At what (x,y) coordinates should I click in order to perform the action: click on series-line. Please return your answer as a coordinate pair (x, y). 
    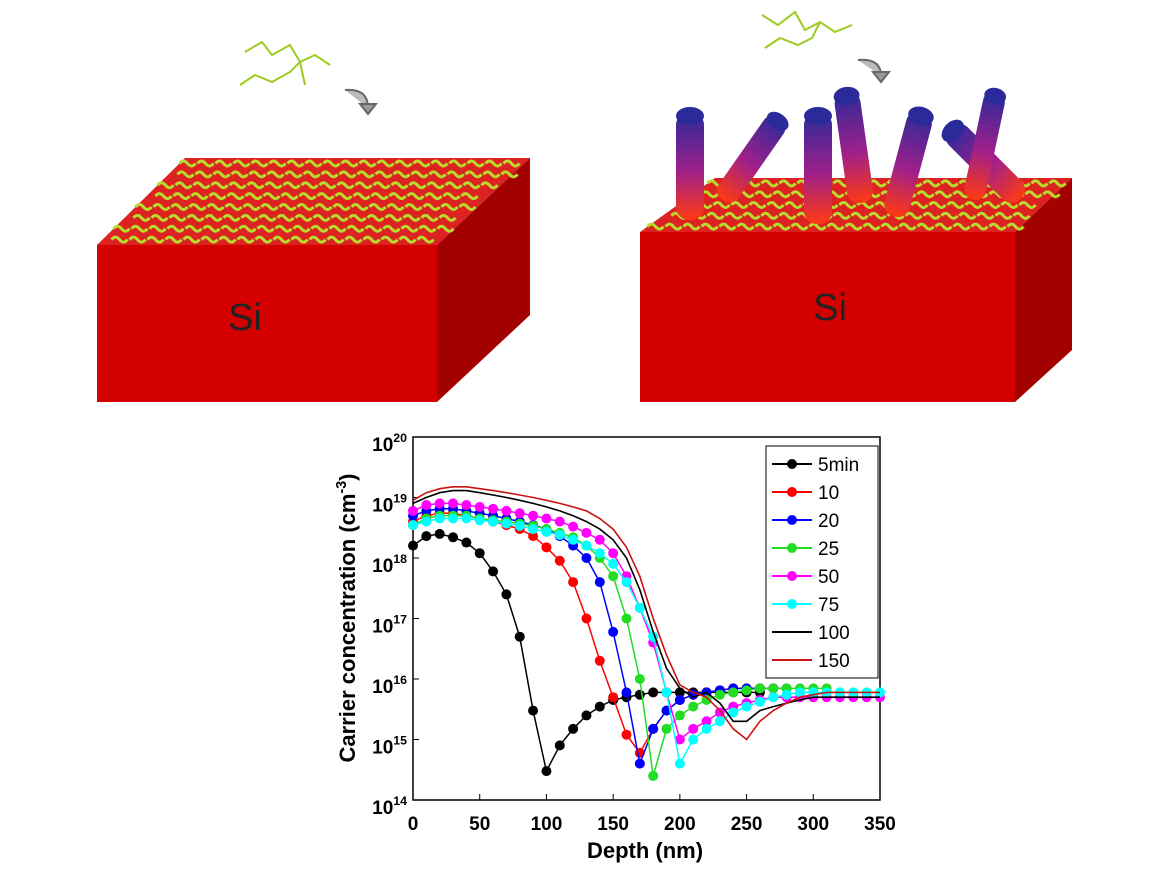
    Looking at the image, I should click on (646, 613).